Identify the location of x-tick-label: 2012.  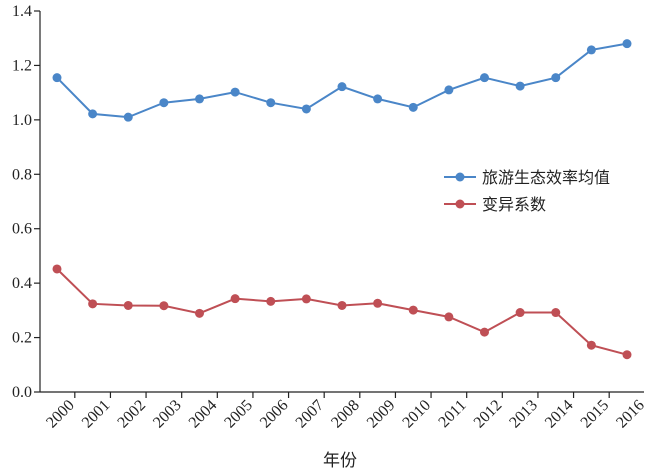
(488, 414).